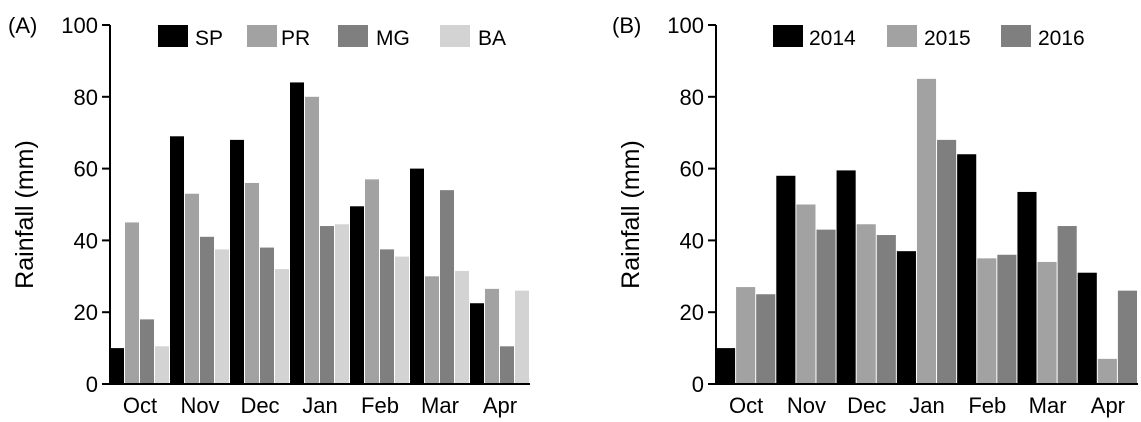  Describe the element at coordinates (826, 306) in the screenshot. I see `bar-2016-nov` at that location.